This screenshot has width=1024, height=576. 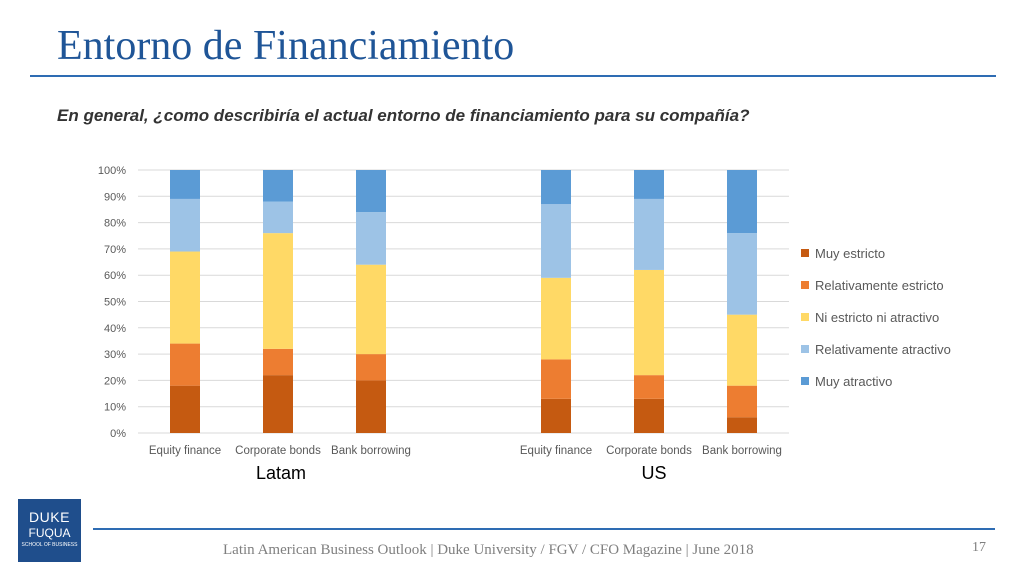 What do you see at coordinates (112, 171) in the screenshot?
I see `y-tick-label: 100%` at bounding box center [112, 171].